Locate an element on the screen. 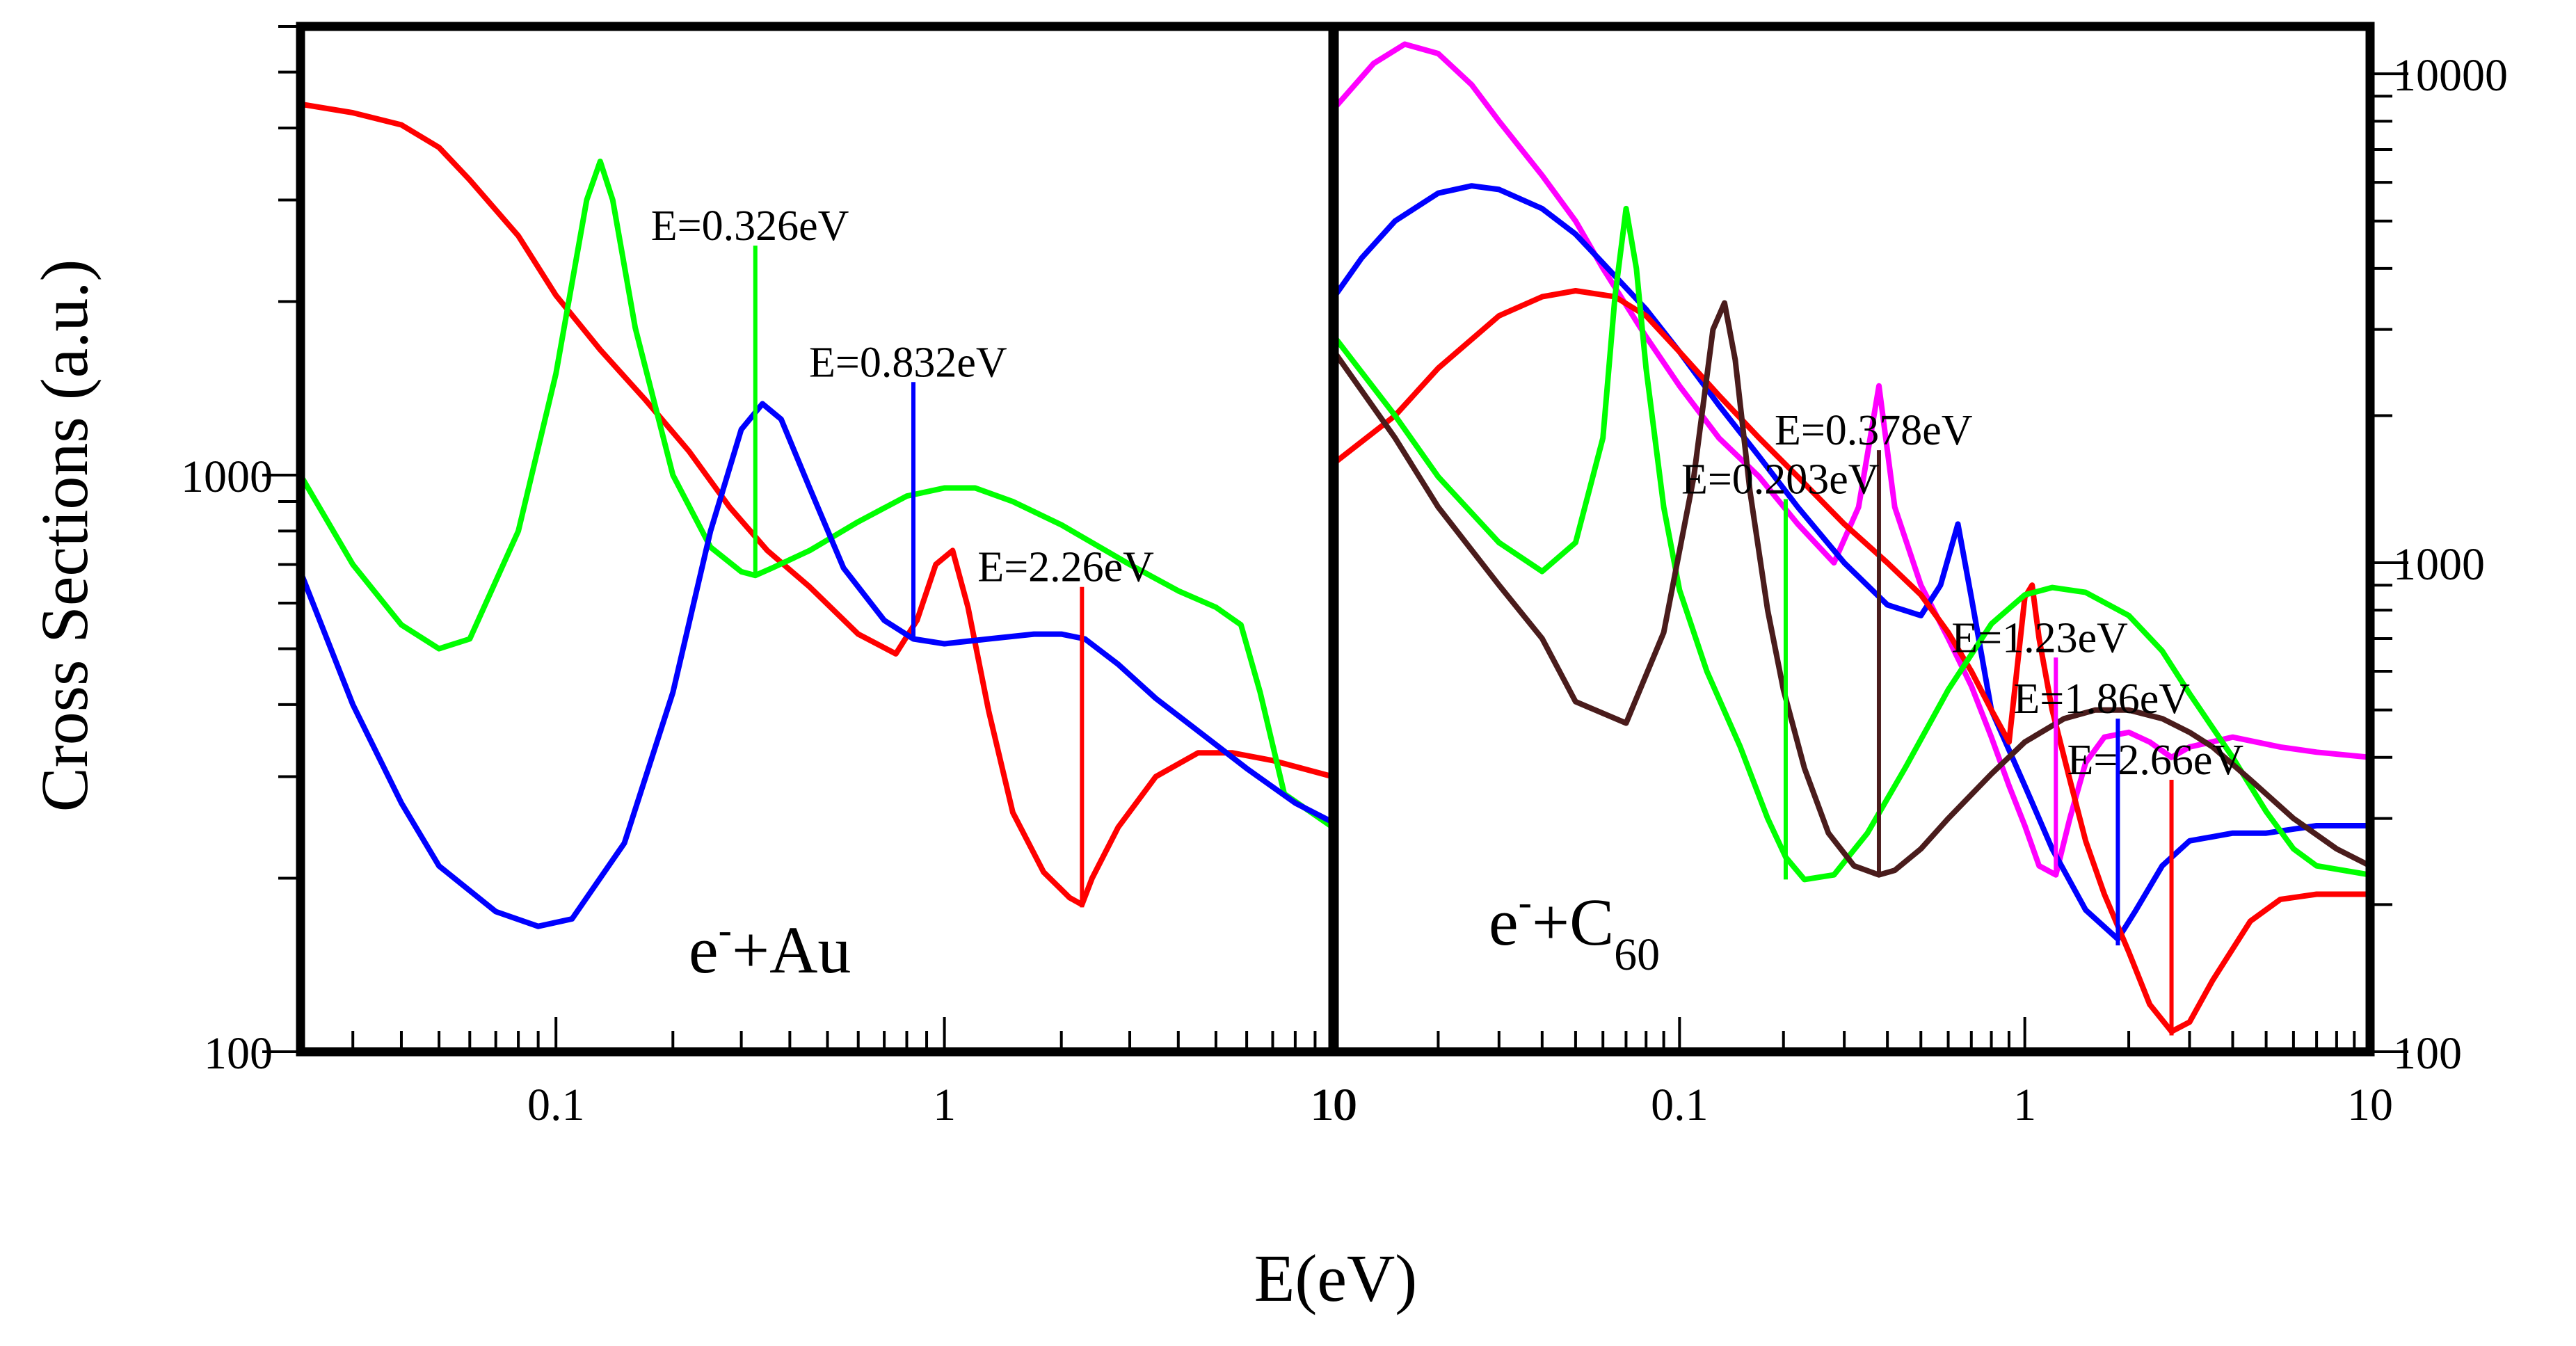 The image size is (2576, 1346). right-panel-label: e-+C60 is located at coordinates (1574, 930).